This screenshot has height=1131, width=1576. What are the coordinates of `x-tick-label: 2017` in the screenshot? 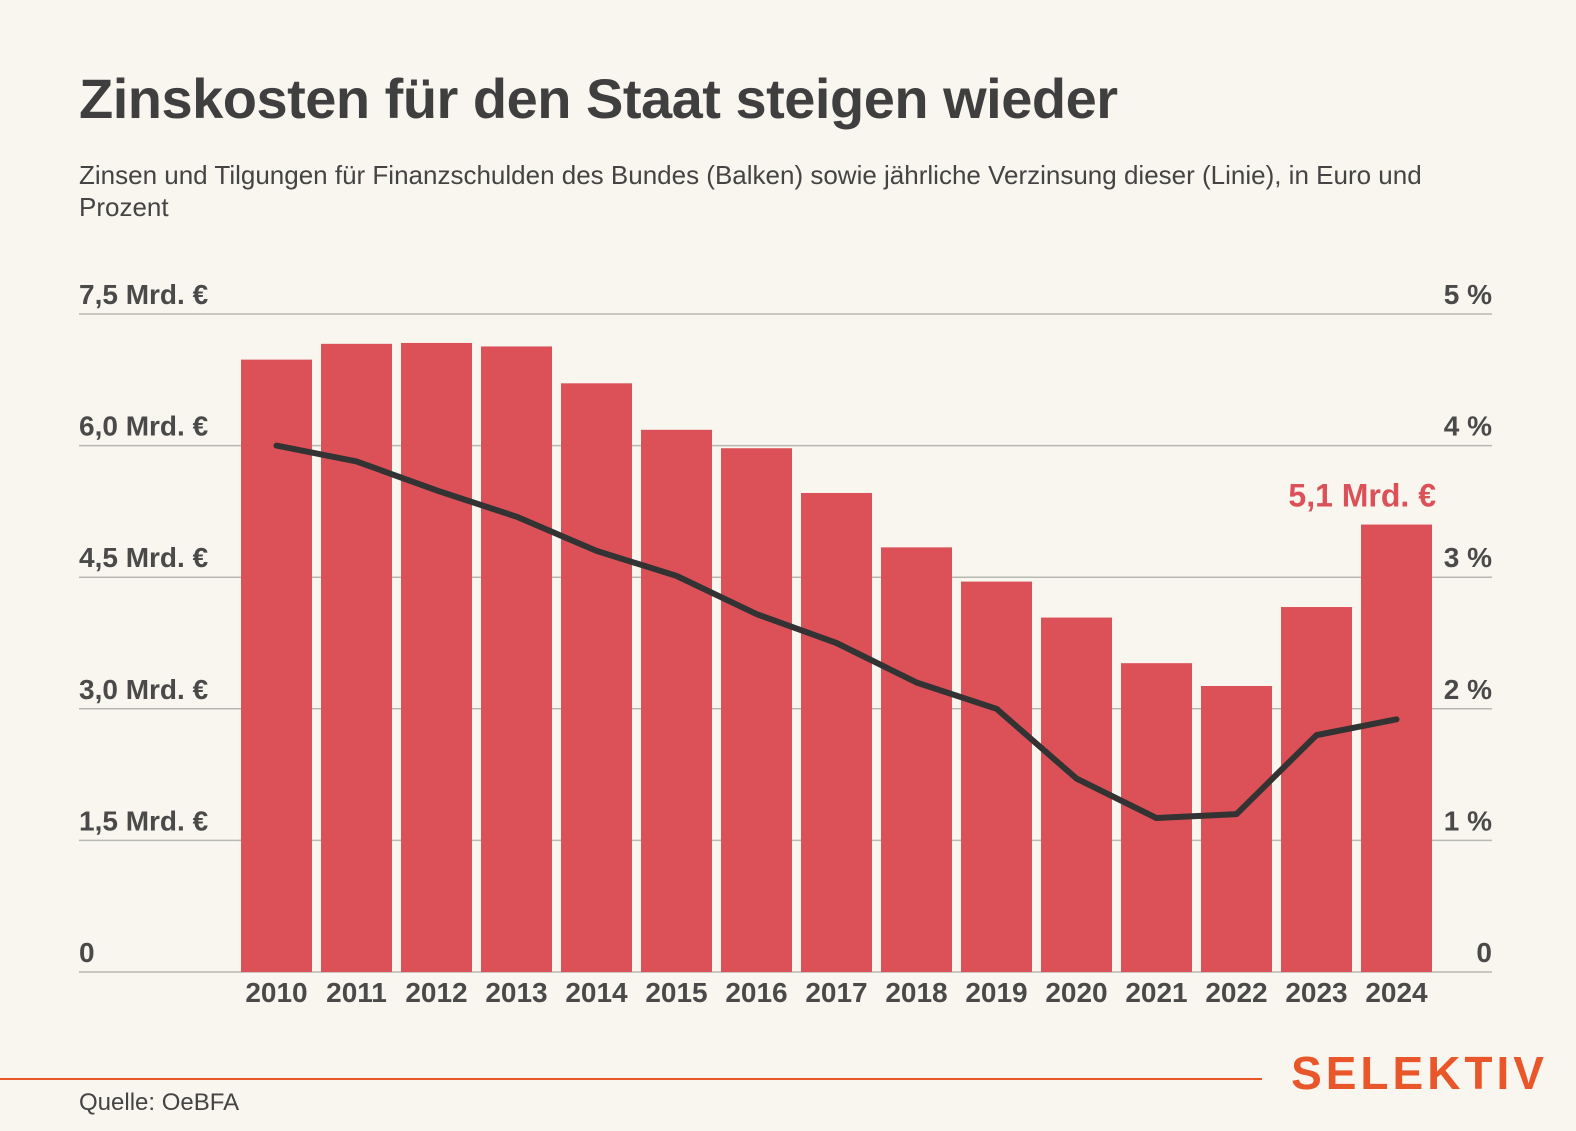 It's located at (836, 992).